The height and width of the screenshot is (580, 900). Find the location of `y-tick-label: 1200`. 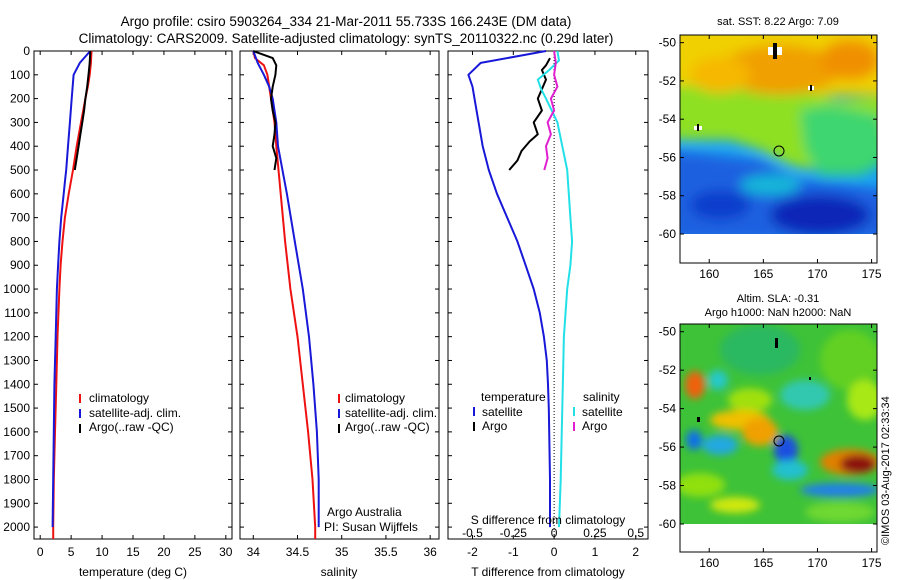

y-tick-label: 1200 is located at coordinates (16, 337).